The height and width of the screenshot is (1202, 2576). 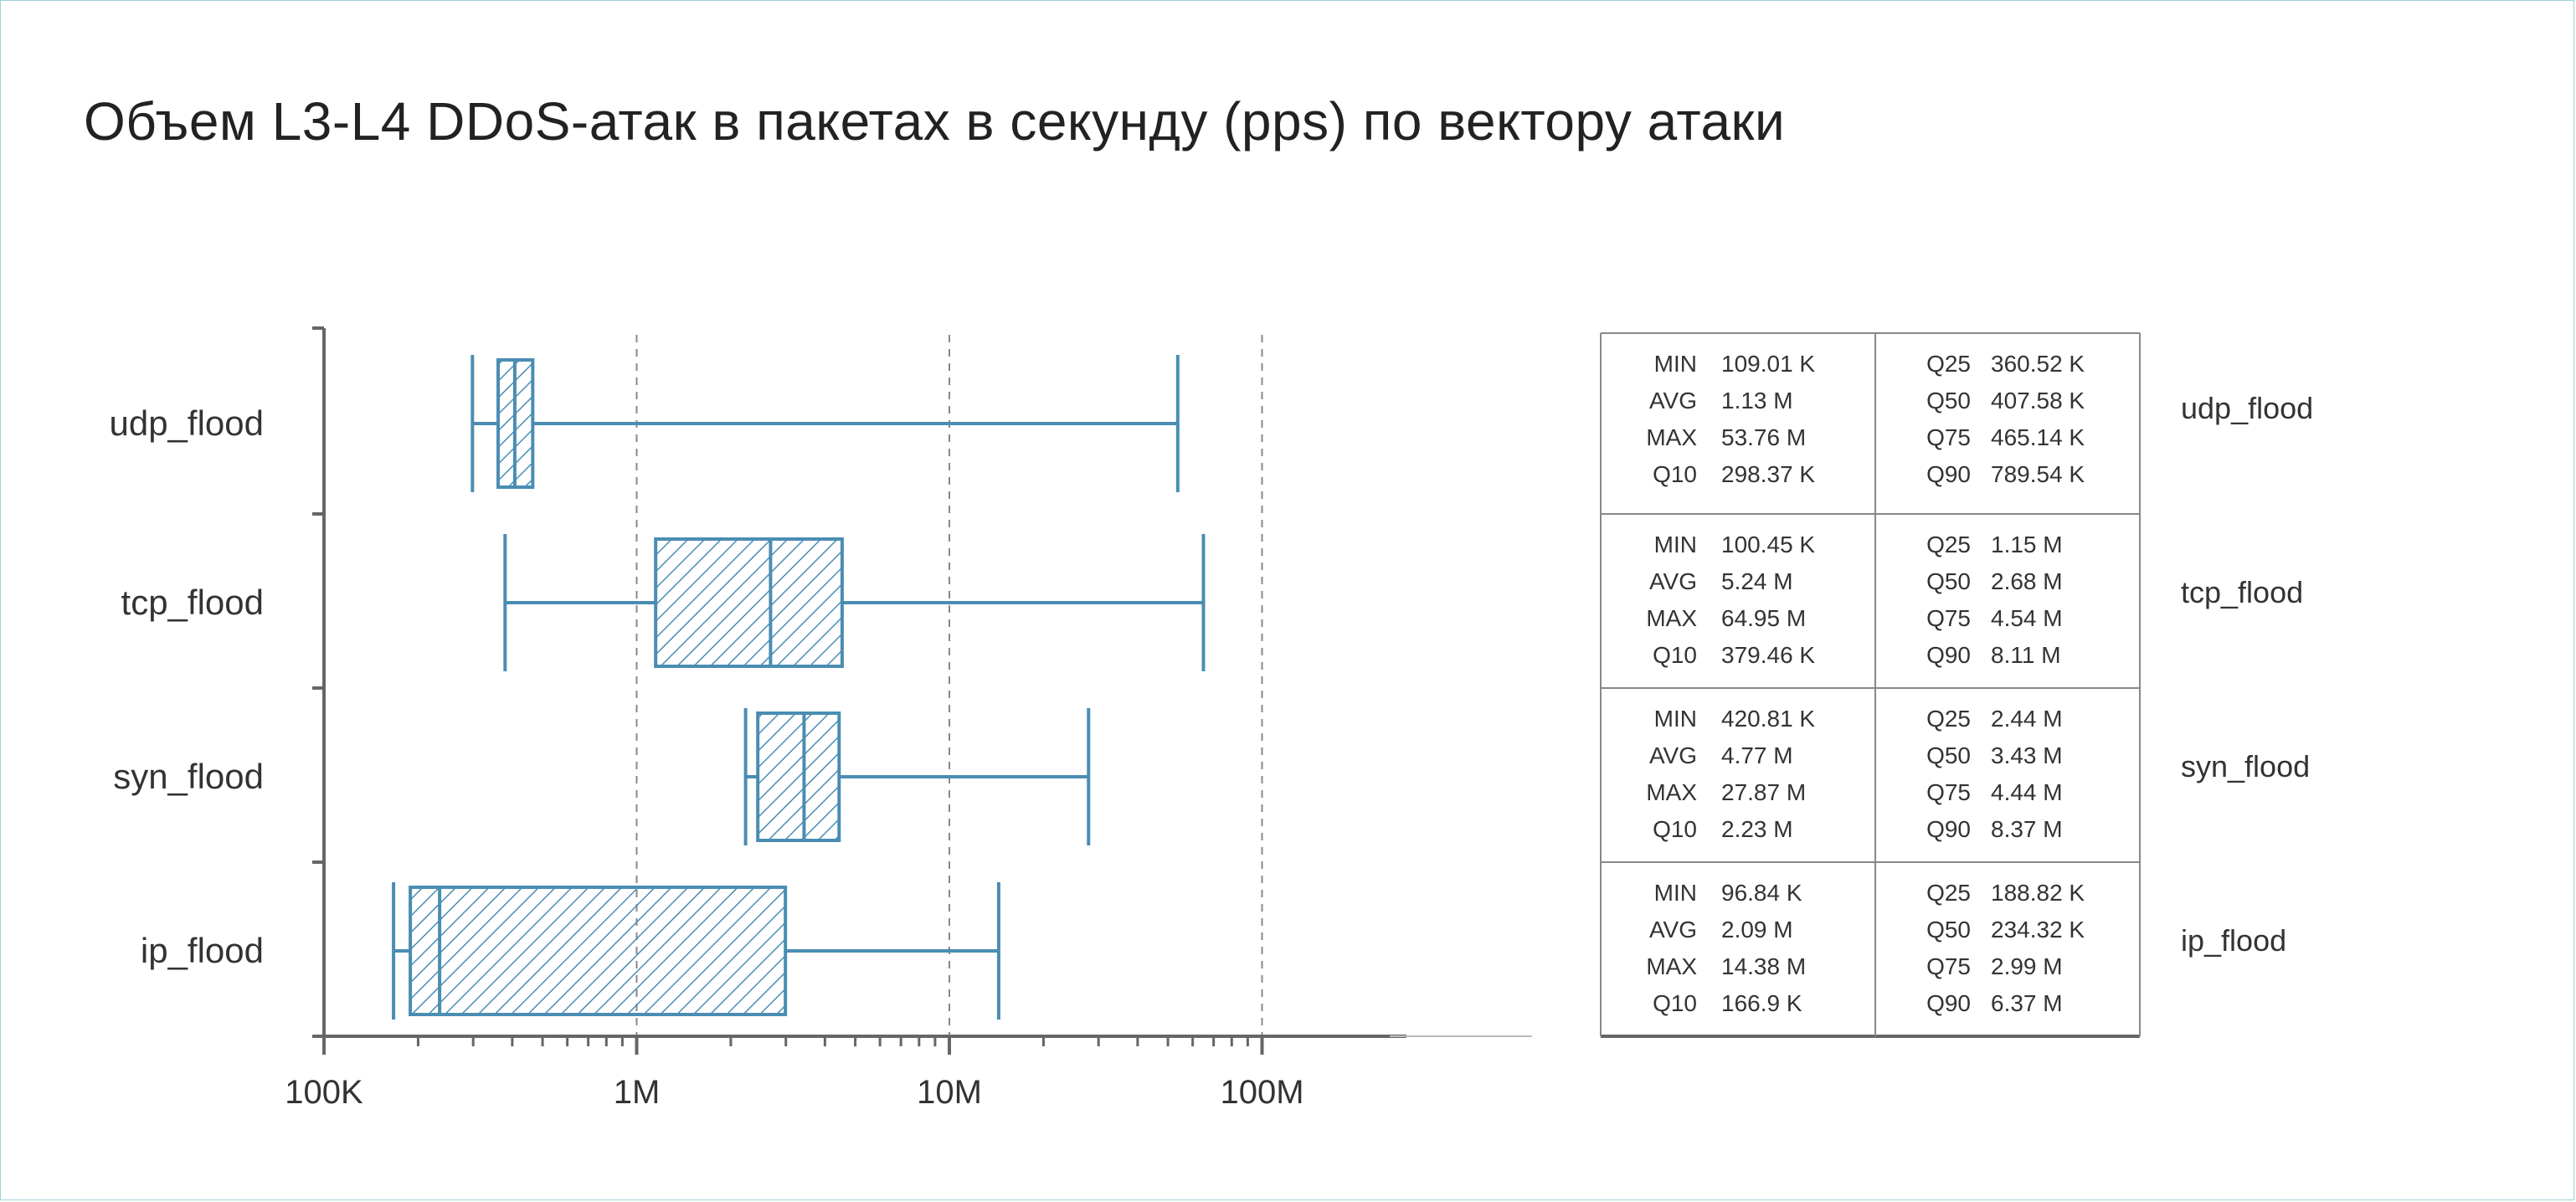 What do you see at coordinates (2245, 766) in the screenshot?
I see `table-row-label: syn_flood` at bounding box center [2245, 766].